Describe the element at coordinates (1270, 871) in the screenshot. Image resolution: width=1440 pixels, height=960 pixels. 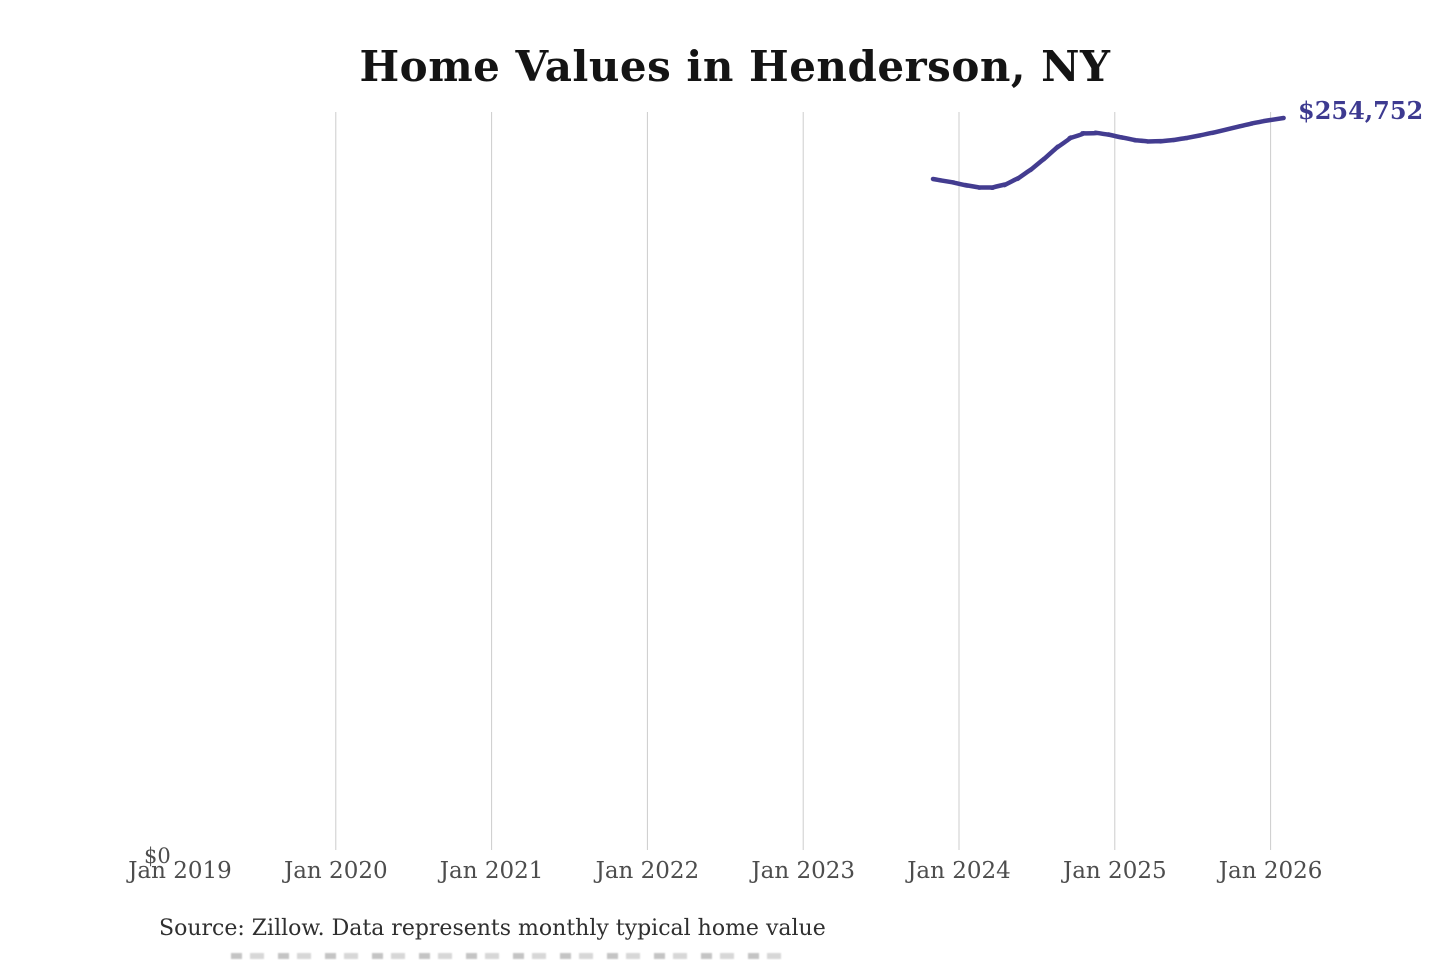
I see `x-axis-tick-label: Jan 2026` at that location.